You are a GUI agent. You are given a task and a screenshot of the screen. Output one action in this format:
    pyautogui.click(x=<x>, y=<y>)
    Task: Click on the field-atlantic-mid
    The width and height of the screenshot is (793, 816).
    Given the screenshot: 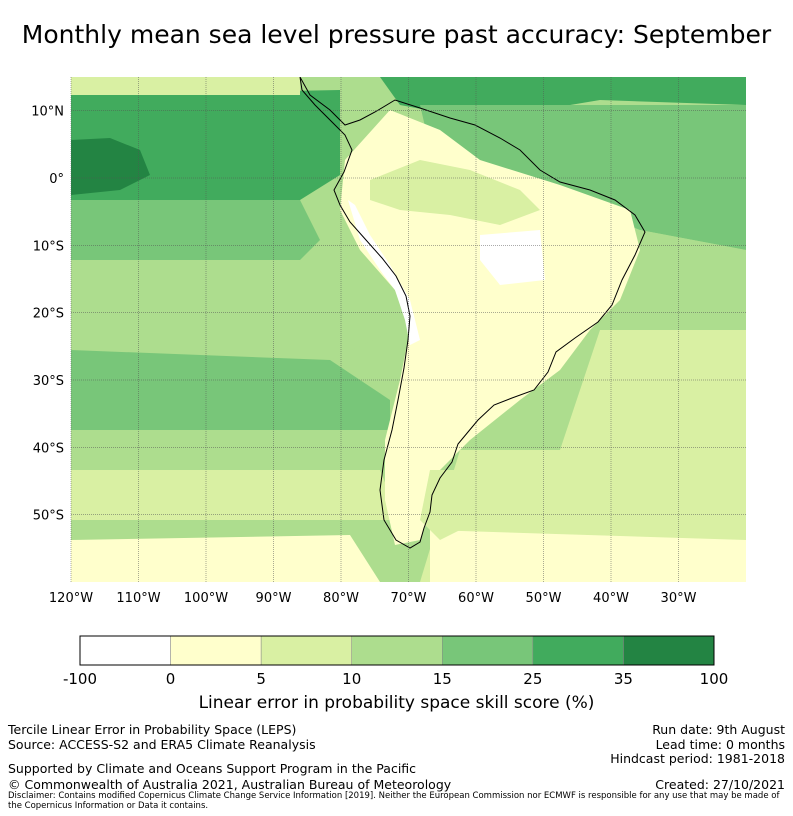 What is the action you would take?
    pyautogui.click(x=683, y=280)
    